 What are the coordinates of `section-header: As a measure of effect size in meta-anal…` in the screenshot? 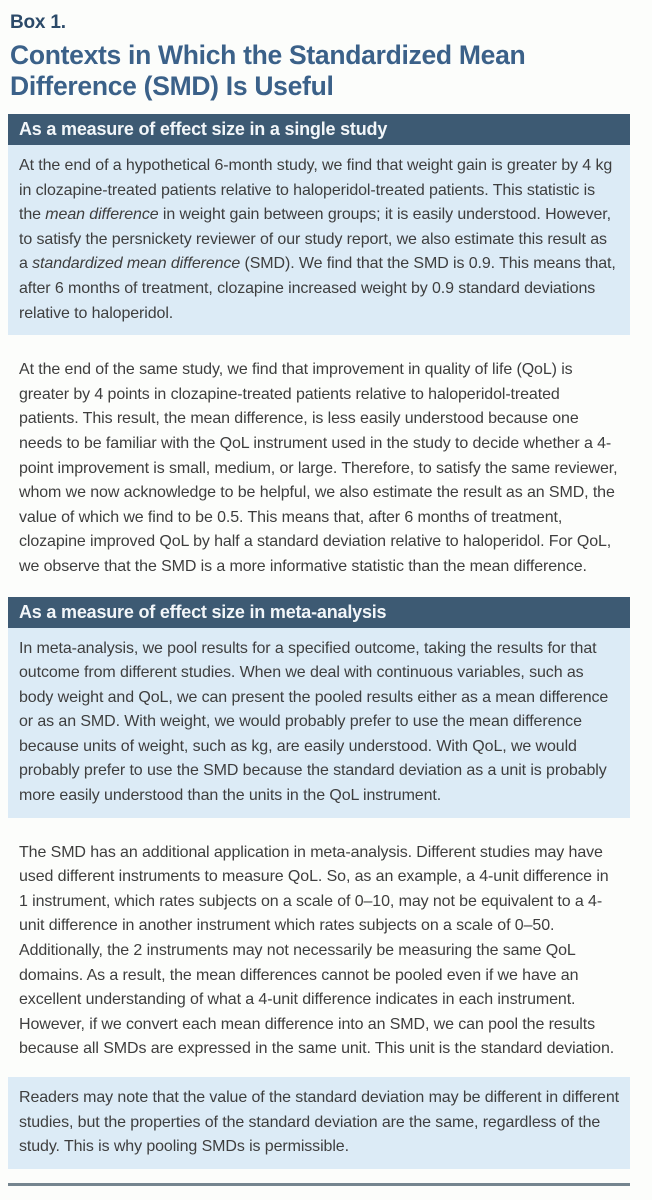 It's located at (319, 612).